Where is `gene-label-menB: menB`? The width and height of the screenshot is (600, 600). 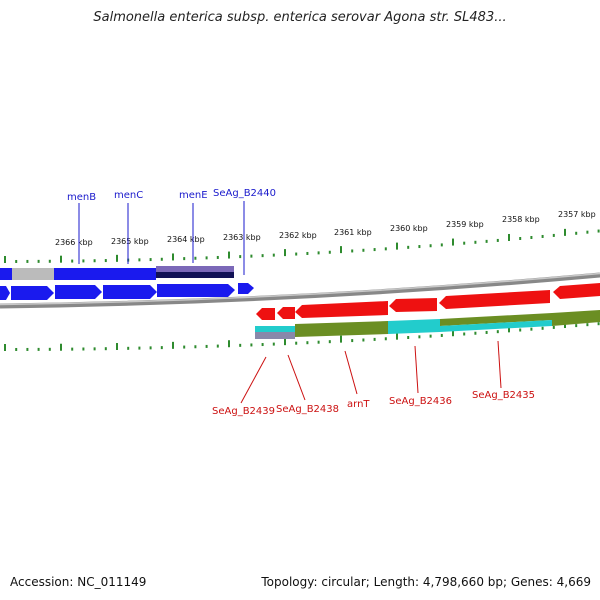 gene-label-menB: menB is located at coordinates (81, 197).